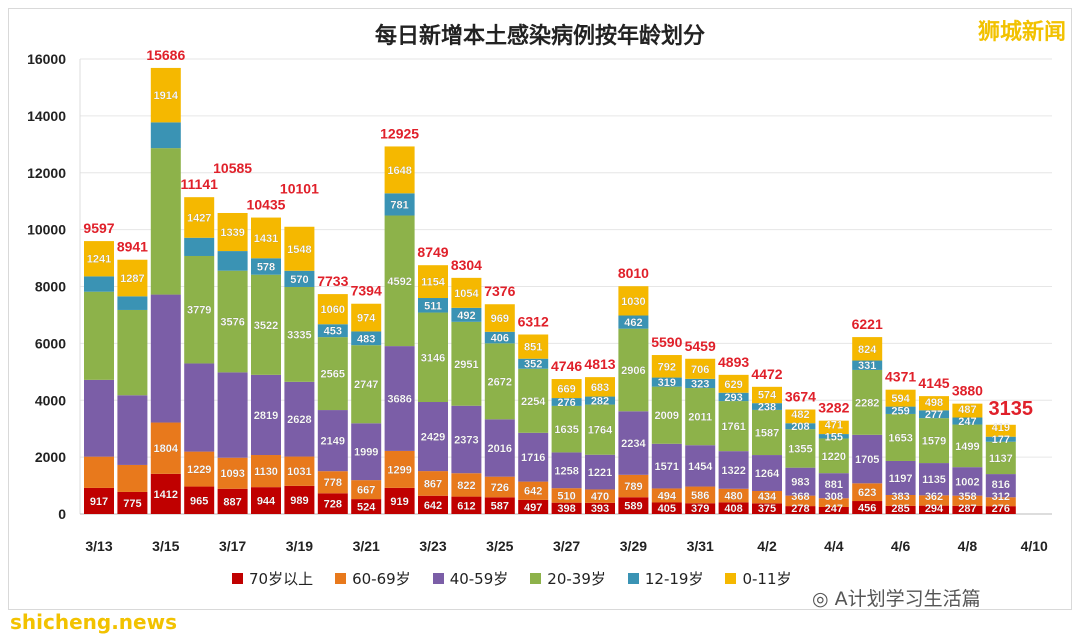 The image size is (1080, 642). I want to click on total-label: 3880, so click(967, 391).